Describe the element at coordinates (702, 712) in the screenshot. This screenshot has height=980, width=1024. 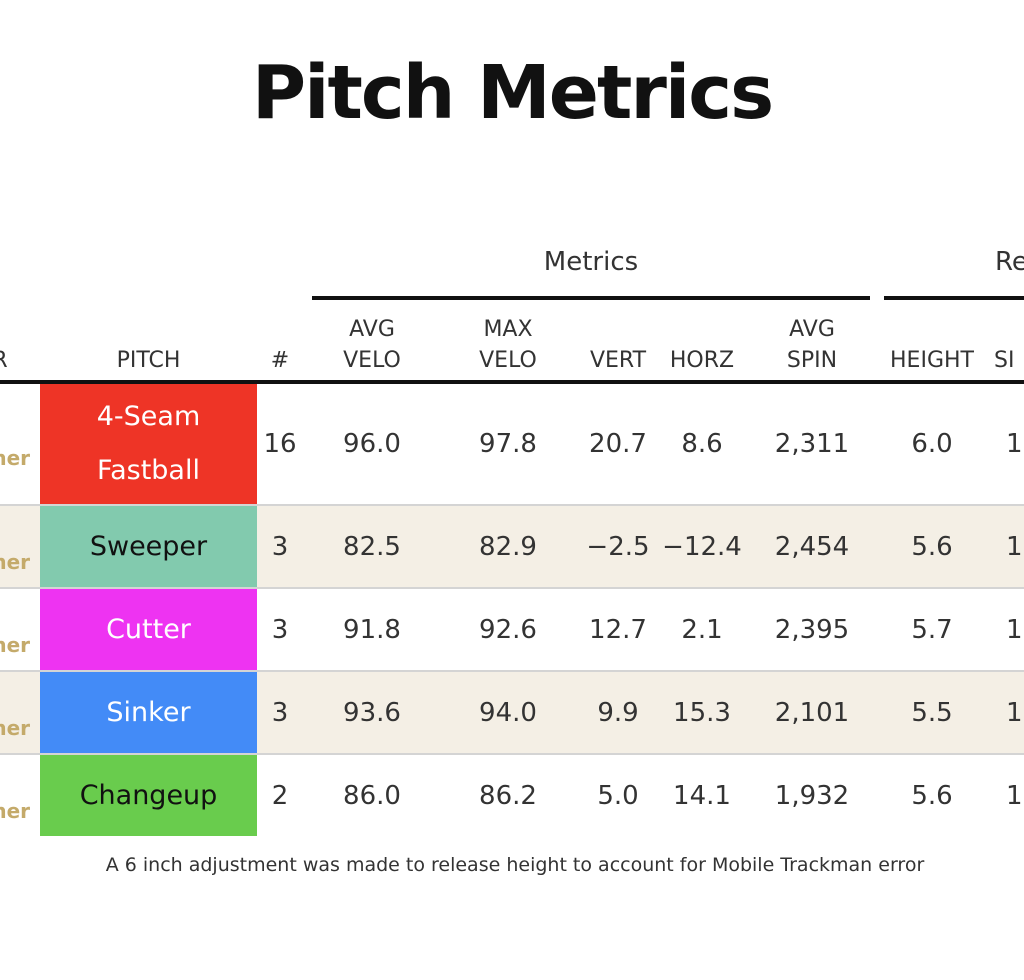
I see `horz-cell: 15.3` at that location.